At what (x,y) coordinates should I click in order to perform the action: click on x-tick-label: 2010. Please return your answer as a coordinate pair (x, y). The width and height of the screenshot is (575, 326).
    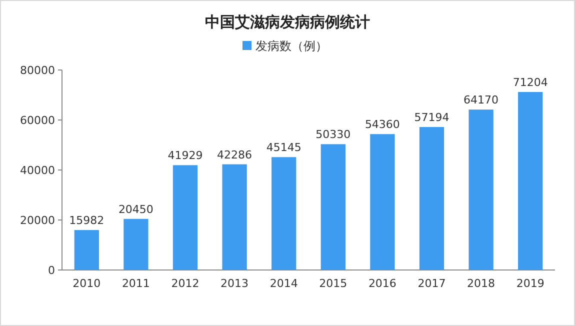
    Looking at the image, I should click on (86, 283).